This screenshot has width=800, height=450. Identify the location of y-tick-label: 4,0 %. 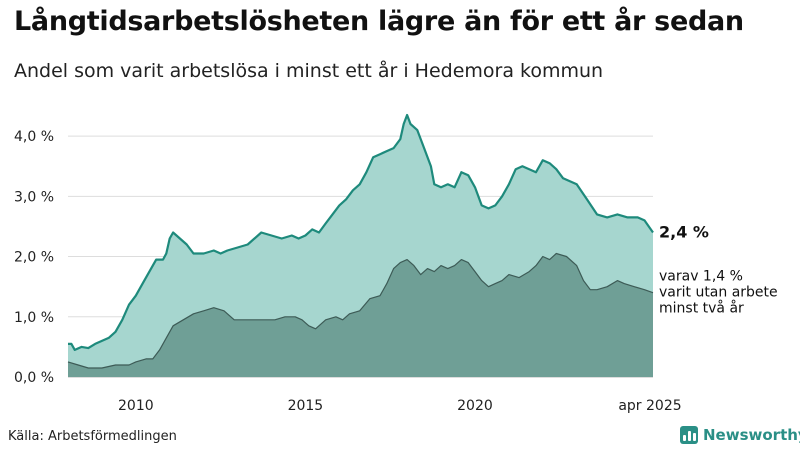
(34, 137).